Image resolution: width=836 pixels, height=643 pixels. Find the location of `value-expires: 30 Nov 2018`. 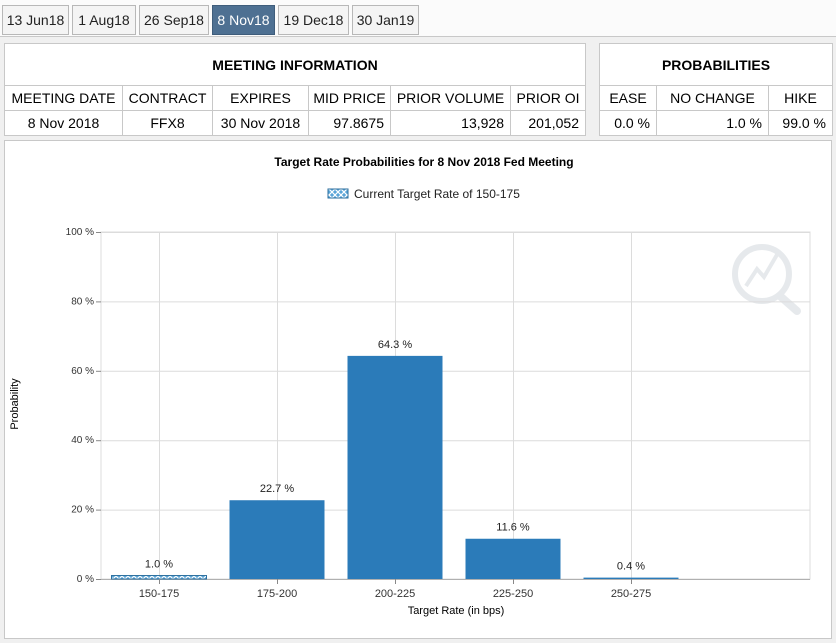

value-expires: 30 Nov 2018 is located at coordinates (261, 123).